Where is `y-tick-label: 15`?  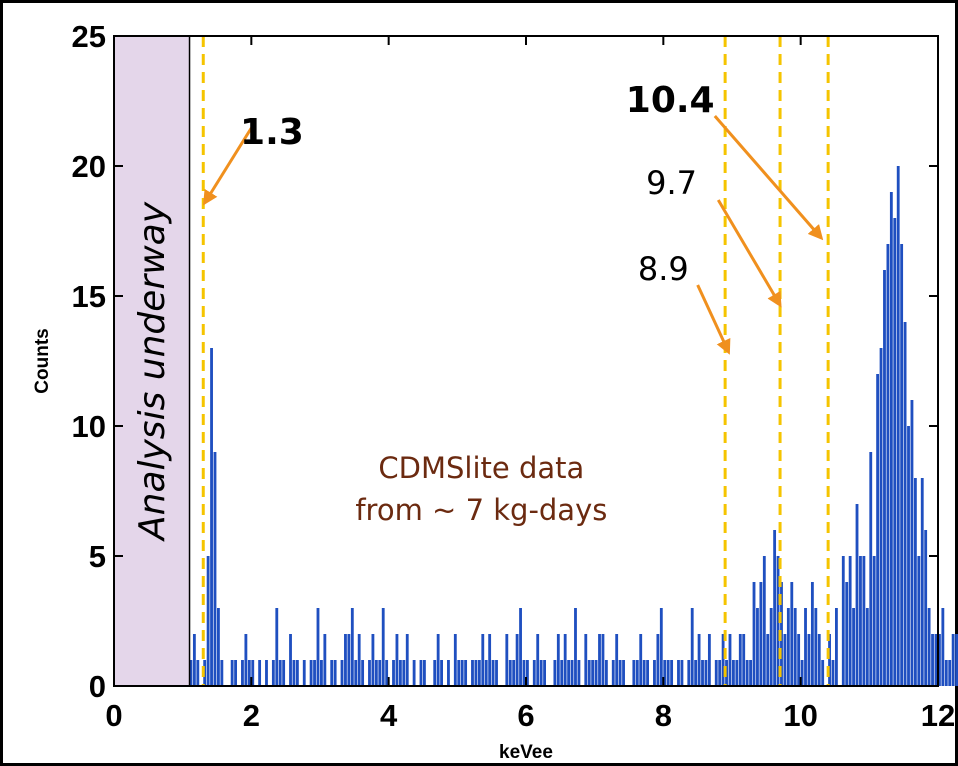
y-tick-label: 15 is located at coordinates (89, 296).